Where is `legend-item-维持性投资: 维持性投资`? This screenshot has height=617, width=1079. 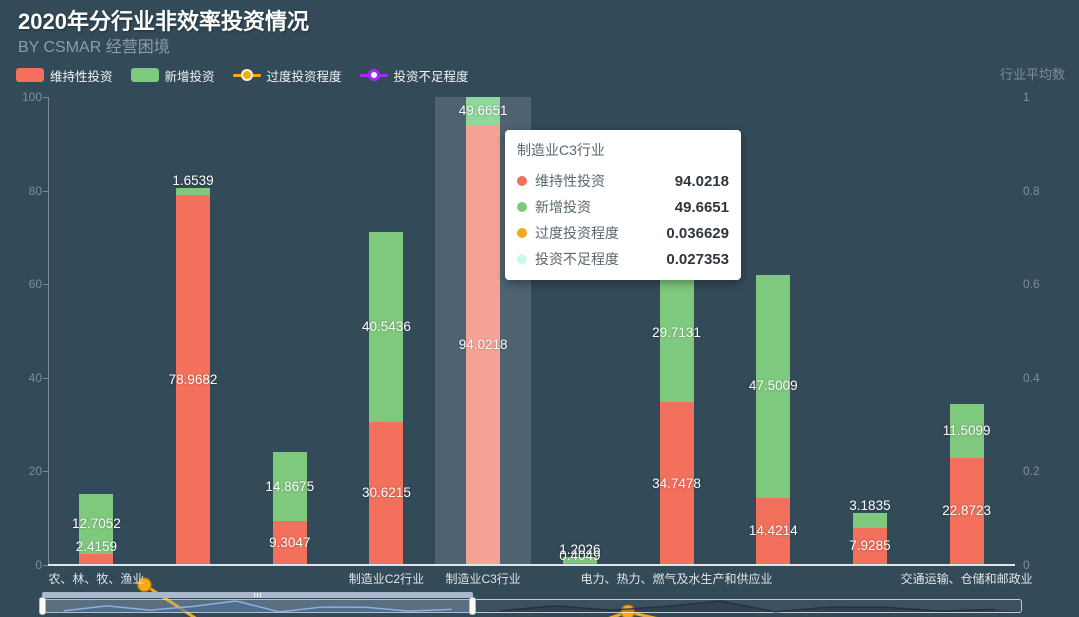
legend-item-维持性投资: 维持性投资 is located at coordinates (64, 75).